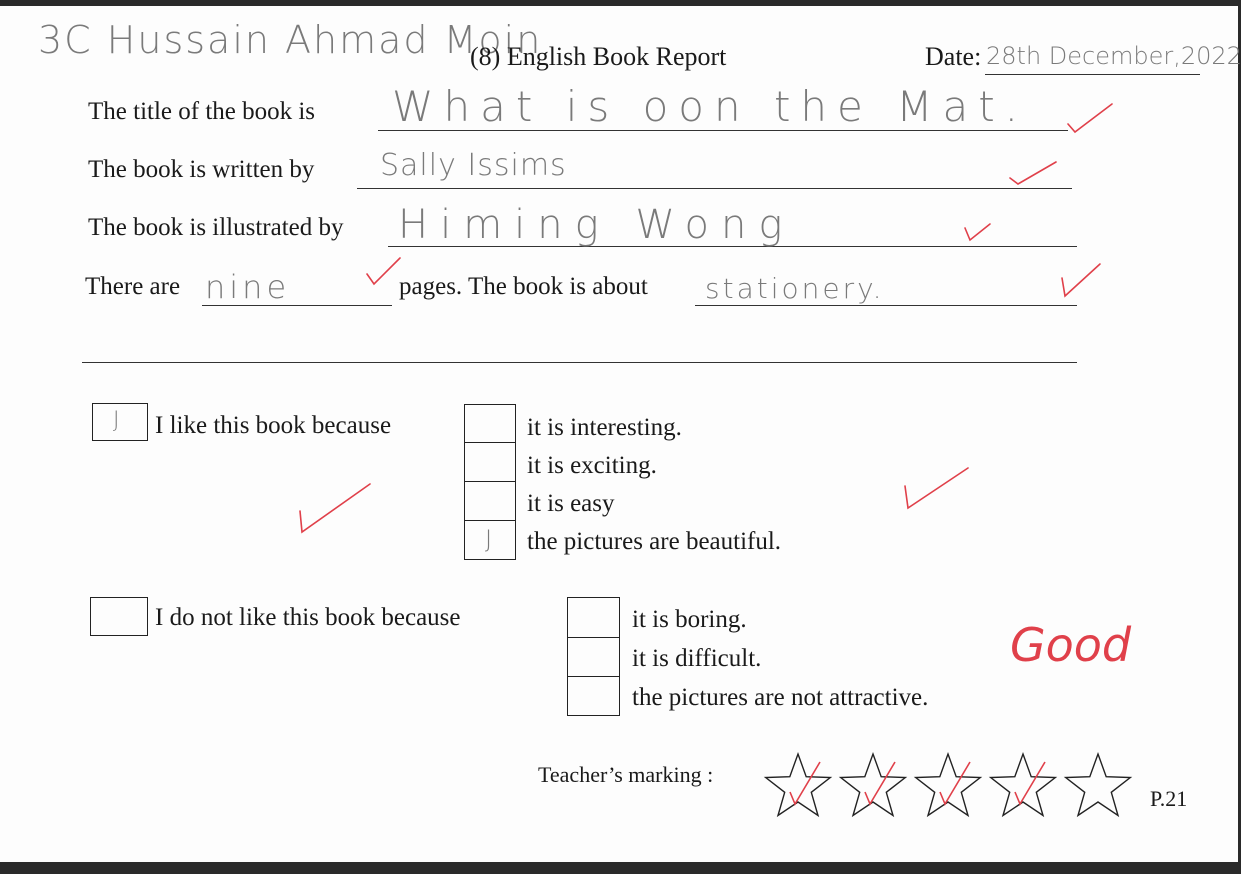 This screenshot has width=1241, height=874. I want to click on reason-interesting: it is interesting., so click(604, 427).